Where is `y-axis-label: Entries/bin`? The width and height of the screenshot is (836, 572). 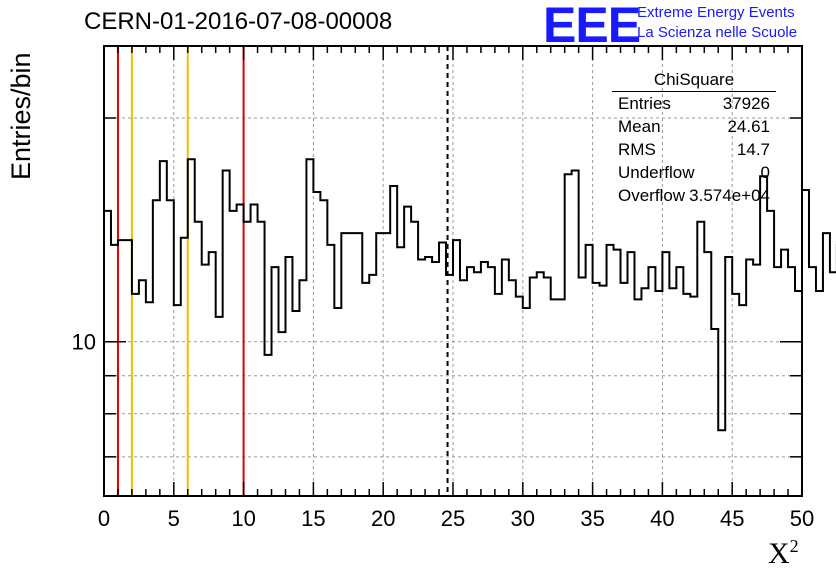
y-axis-label: Entries/bin is located at coordinates (21, 116).